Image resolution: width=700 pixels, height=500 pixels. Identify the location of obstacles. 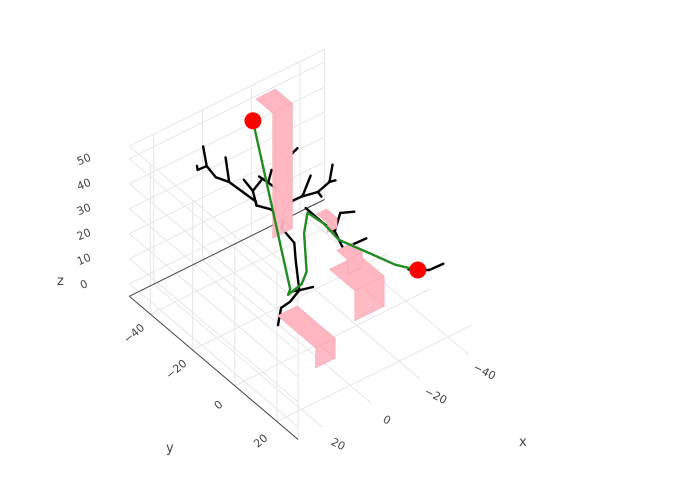
(320, 228).